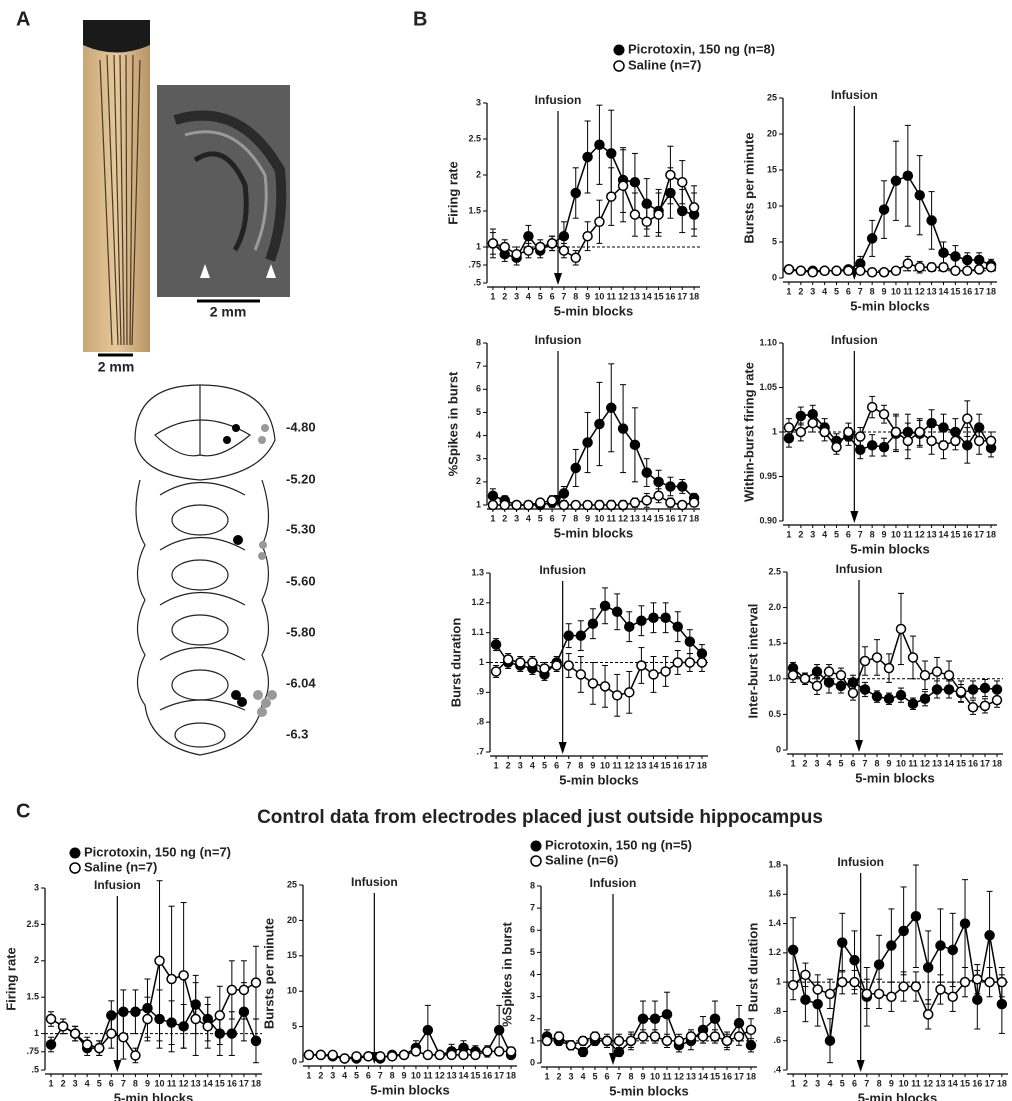 This screenshot has width=1012, height=1101. I want to click on y-tick-label: 25, so click(772, 97).